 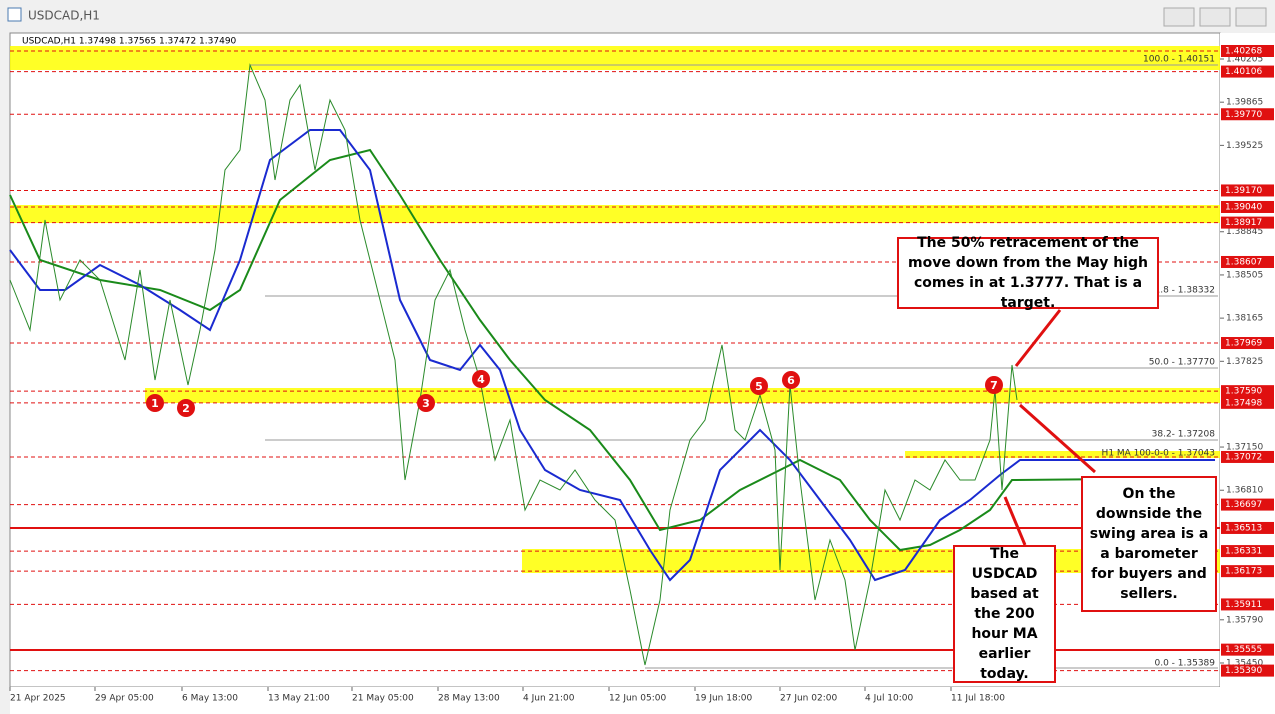 I want to click on level-label: 1.35555, so click(x=1243, y=650).